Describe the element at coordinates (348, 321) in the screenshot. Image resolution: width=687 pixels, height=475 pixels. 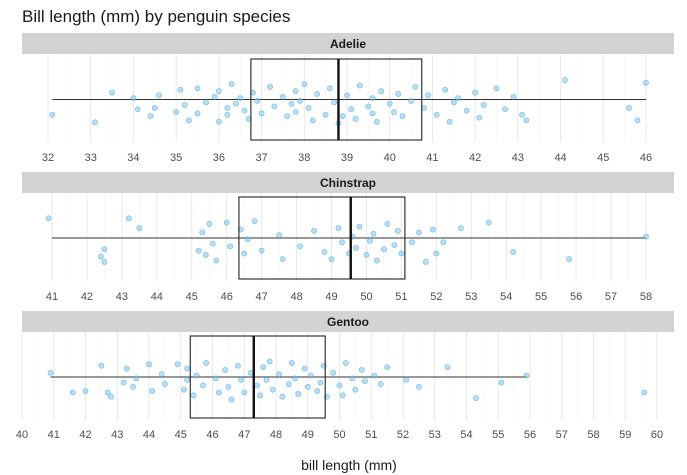
I see `strip-gentoo` at that location.